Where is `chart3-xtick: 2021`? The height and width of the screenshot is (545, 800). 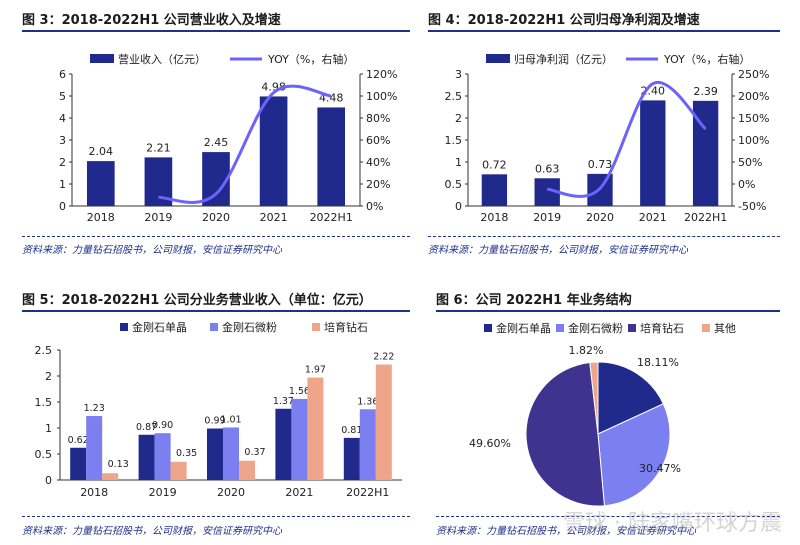 chart3-xtick: 2021 is located at coordinates (299, 492).